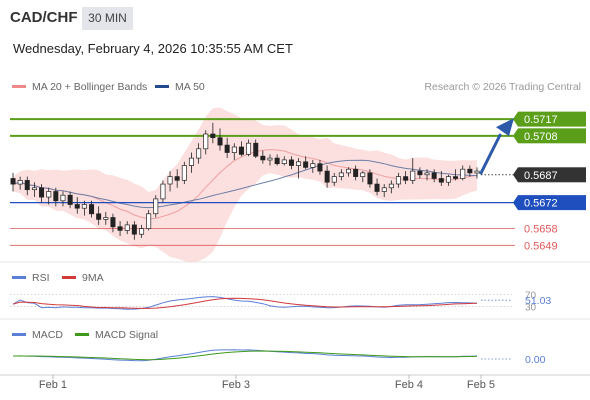 Image resolution: width=590 pixels, height=400 pixels. I want to click on legend-macd-signal: MACD Signal, so click(116, 335).